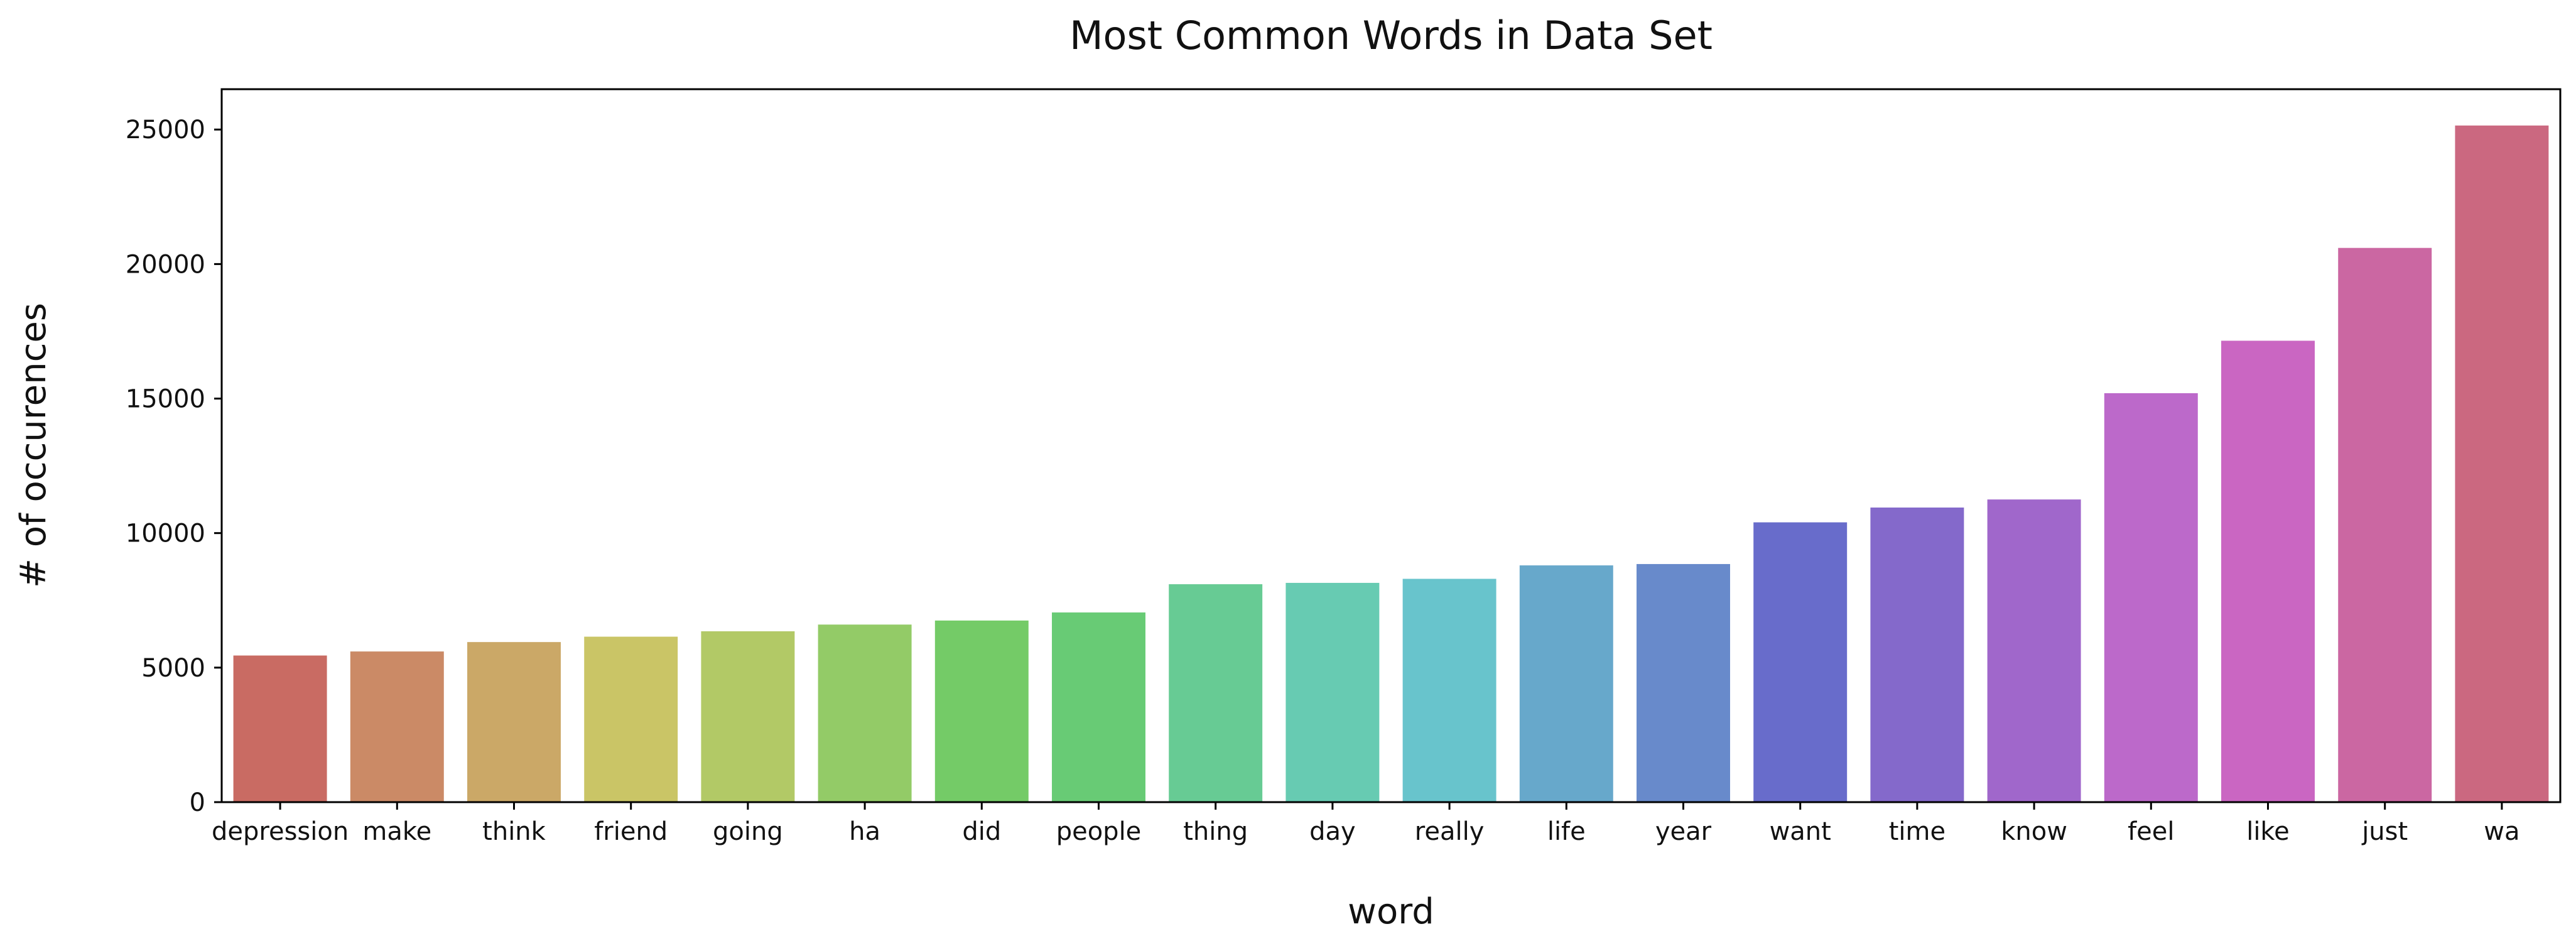 This screenshot has width=2576, height=951. What do you see at coordinates (397, 832) in the screenshot?
I see `x-tick-label: make` at bounding box center [397, 832].